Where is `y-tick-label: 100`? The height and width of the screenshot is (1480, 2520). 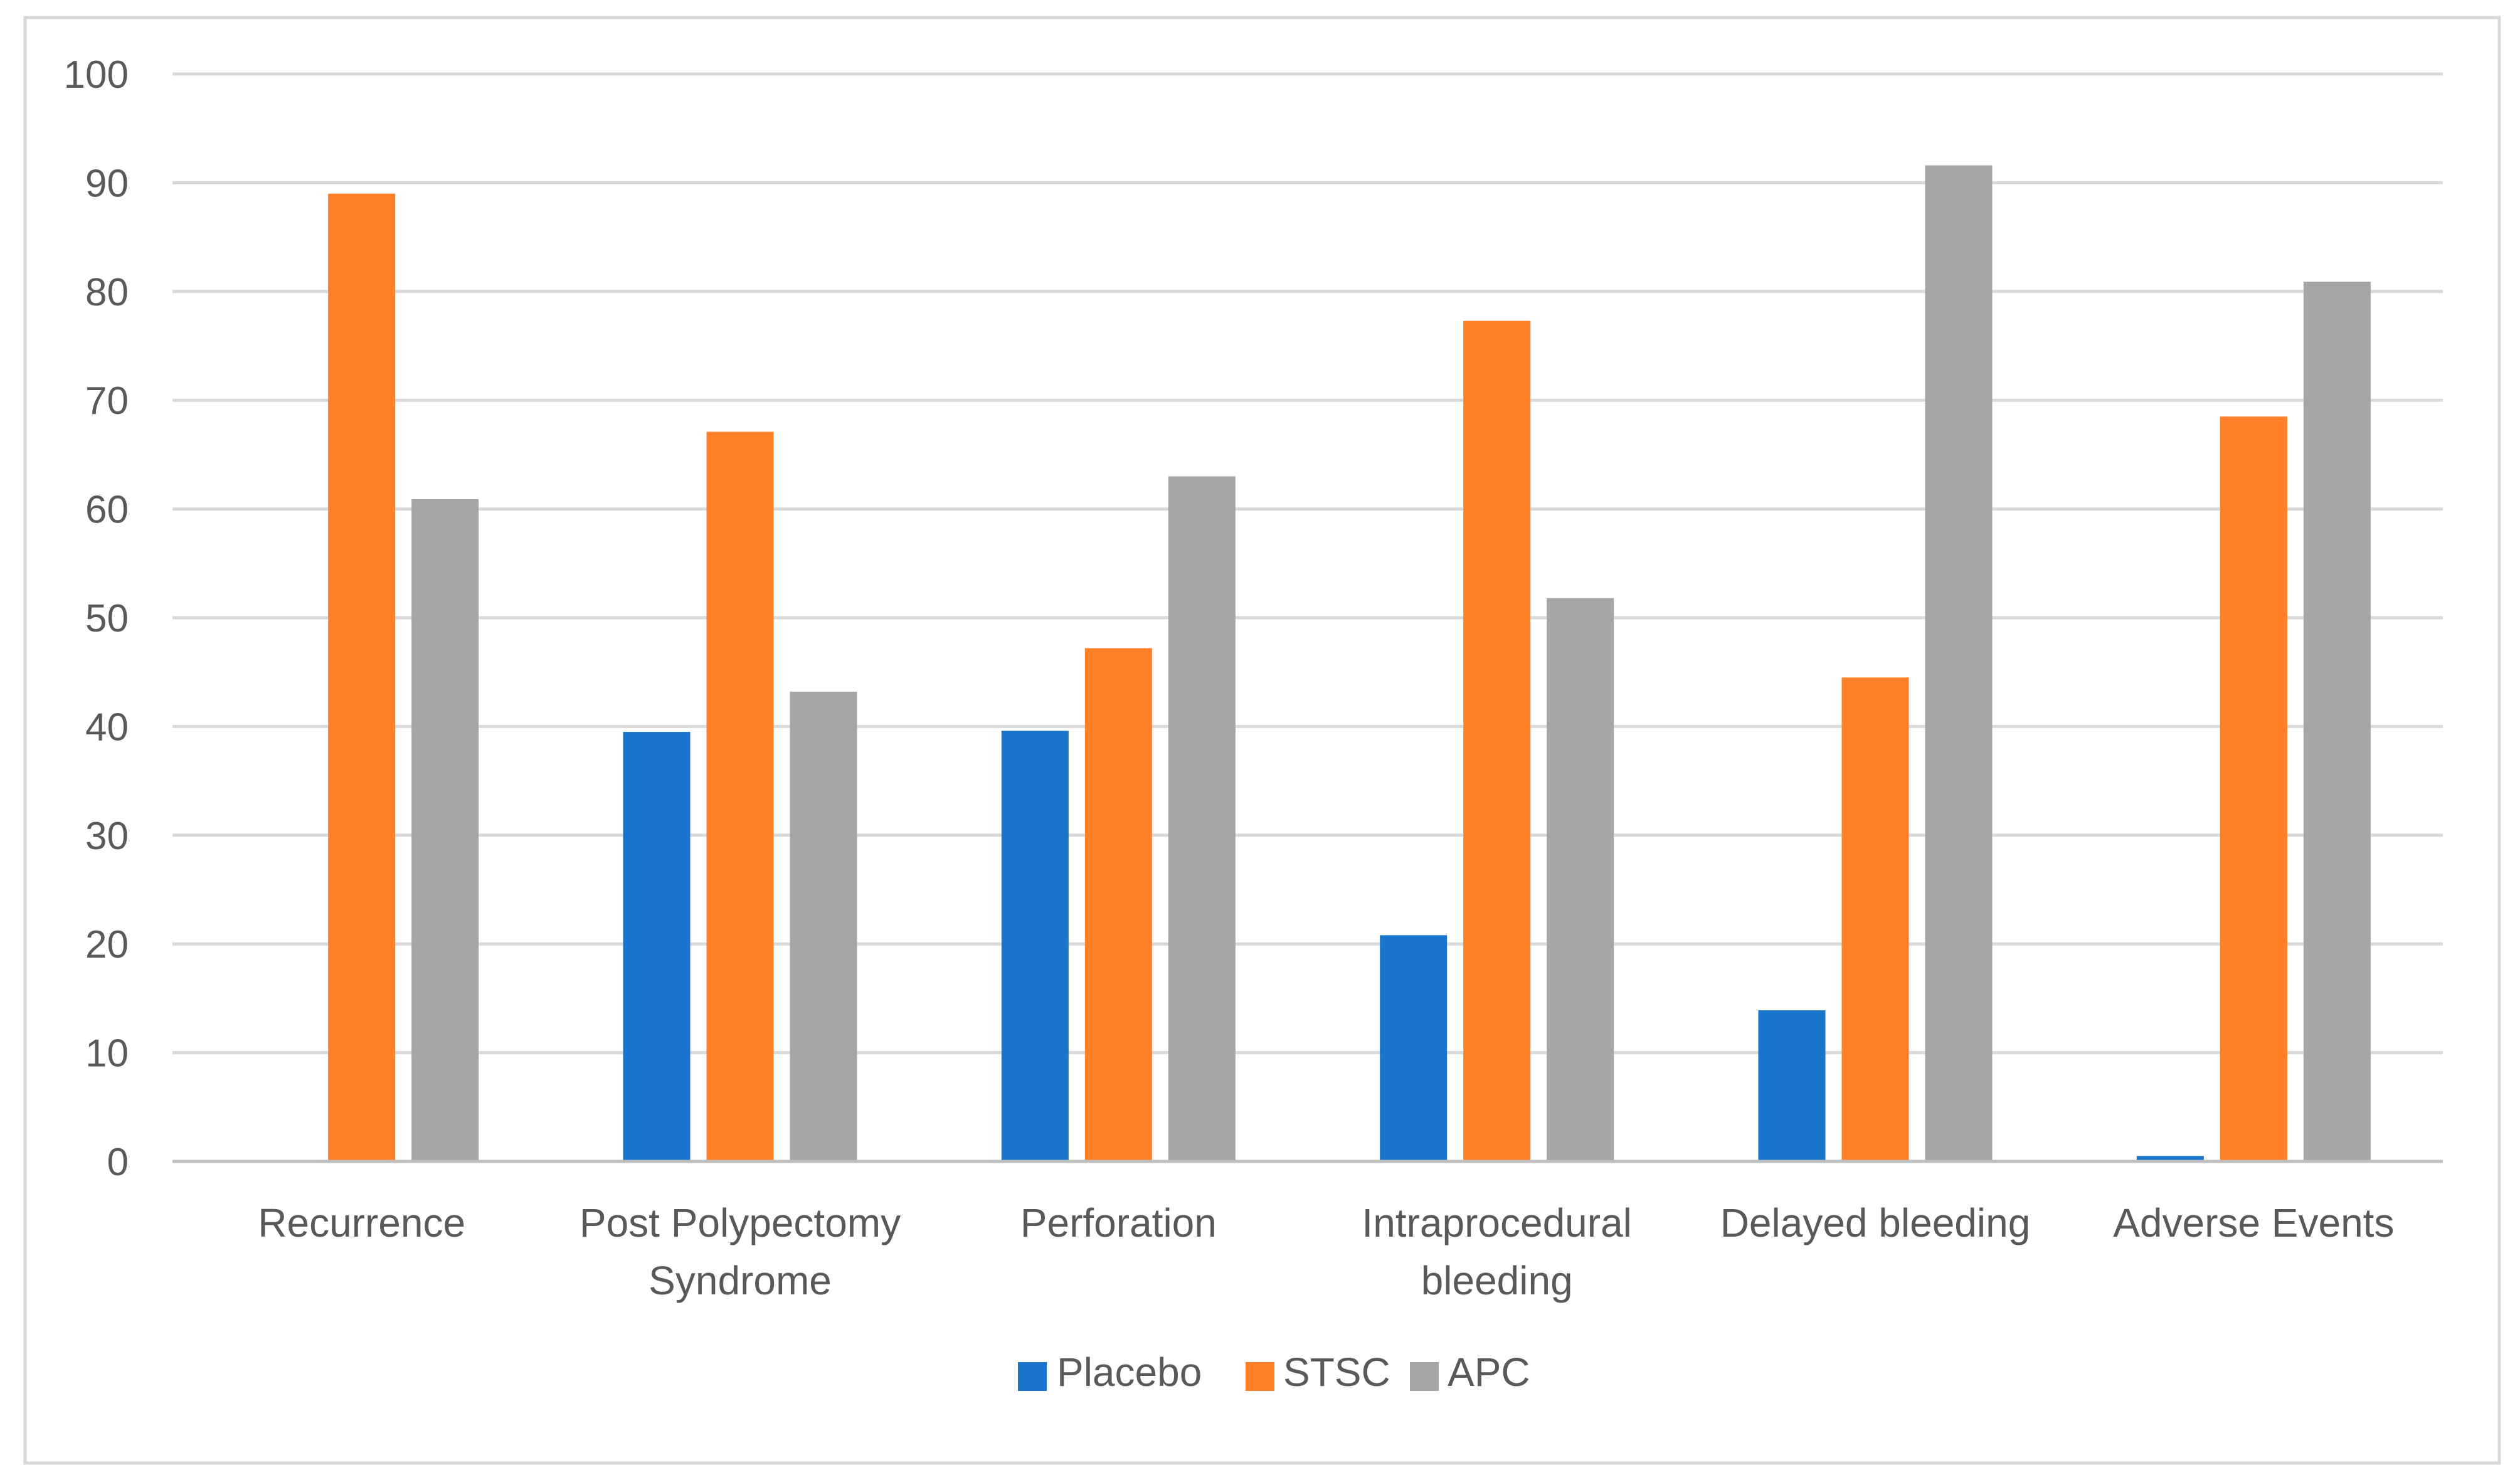 y-tick-label: 100 is located at coordinates (96, 75).